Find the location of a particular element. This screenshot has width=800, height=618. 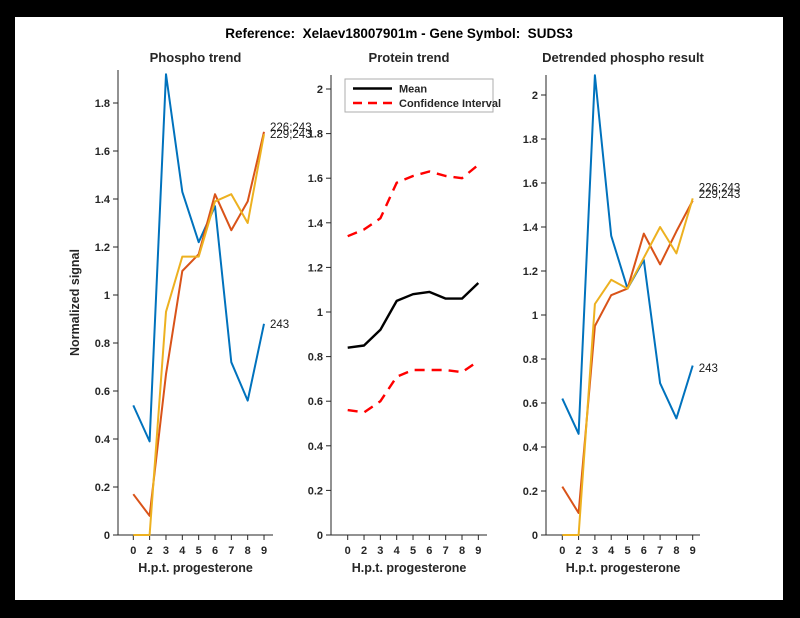

legend-box is located at coordinates (419, 95).